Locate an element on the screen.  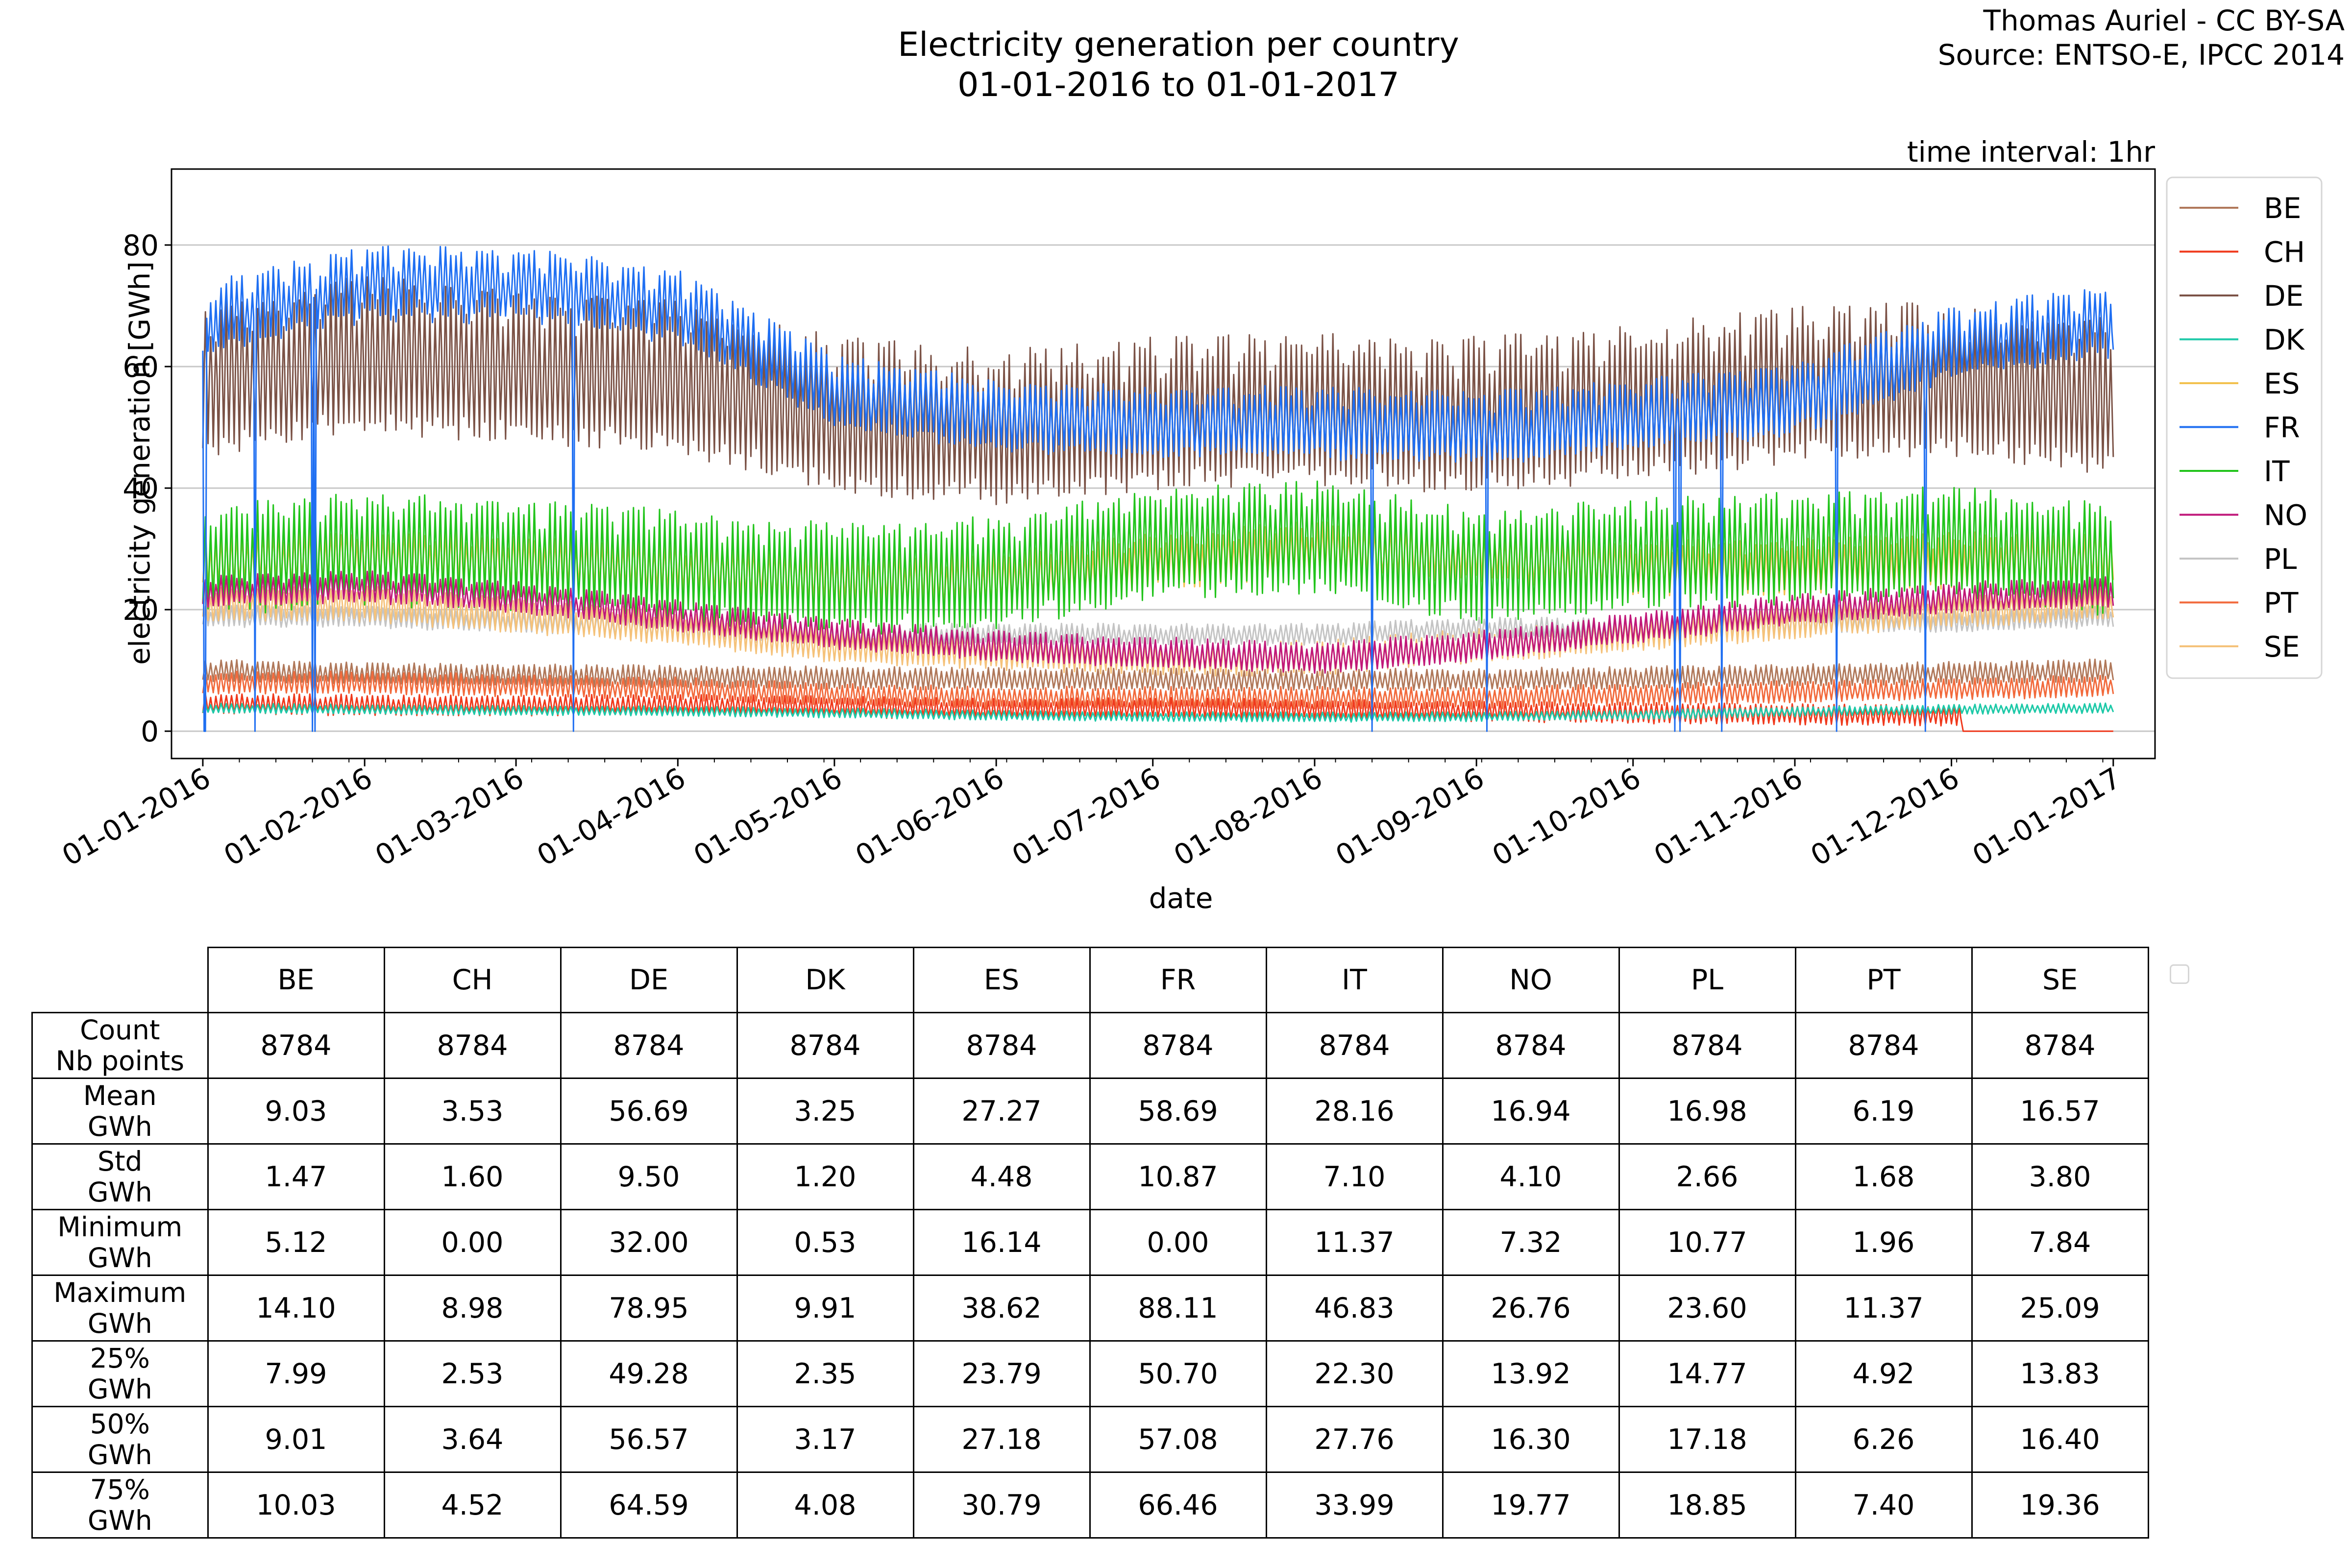
table-cell: 9.50 is located at coordinates (649, 1176).